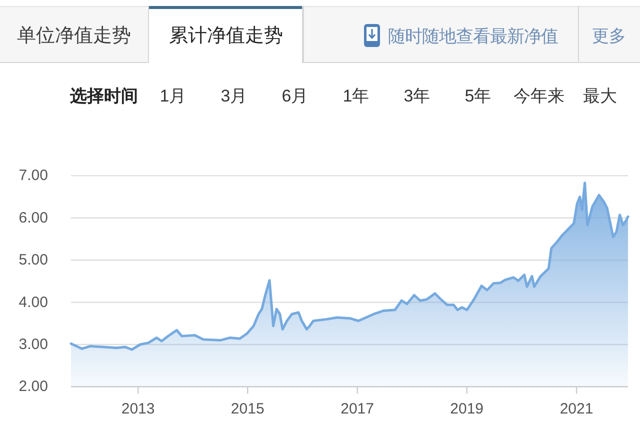 The image size is (640, 427). Describe the element at coordinates (600, 96) in the screenshot. I see `text: 最大` at that location.